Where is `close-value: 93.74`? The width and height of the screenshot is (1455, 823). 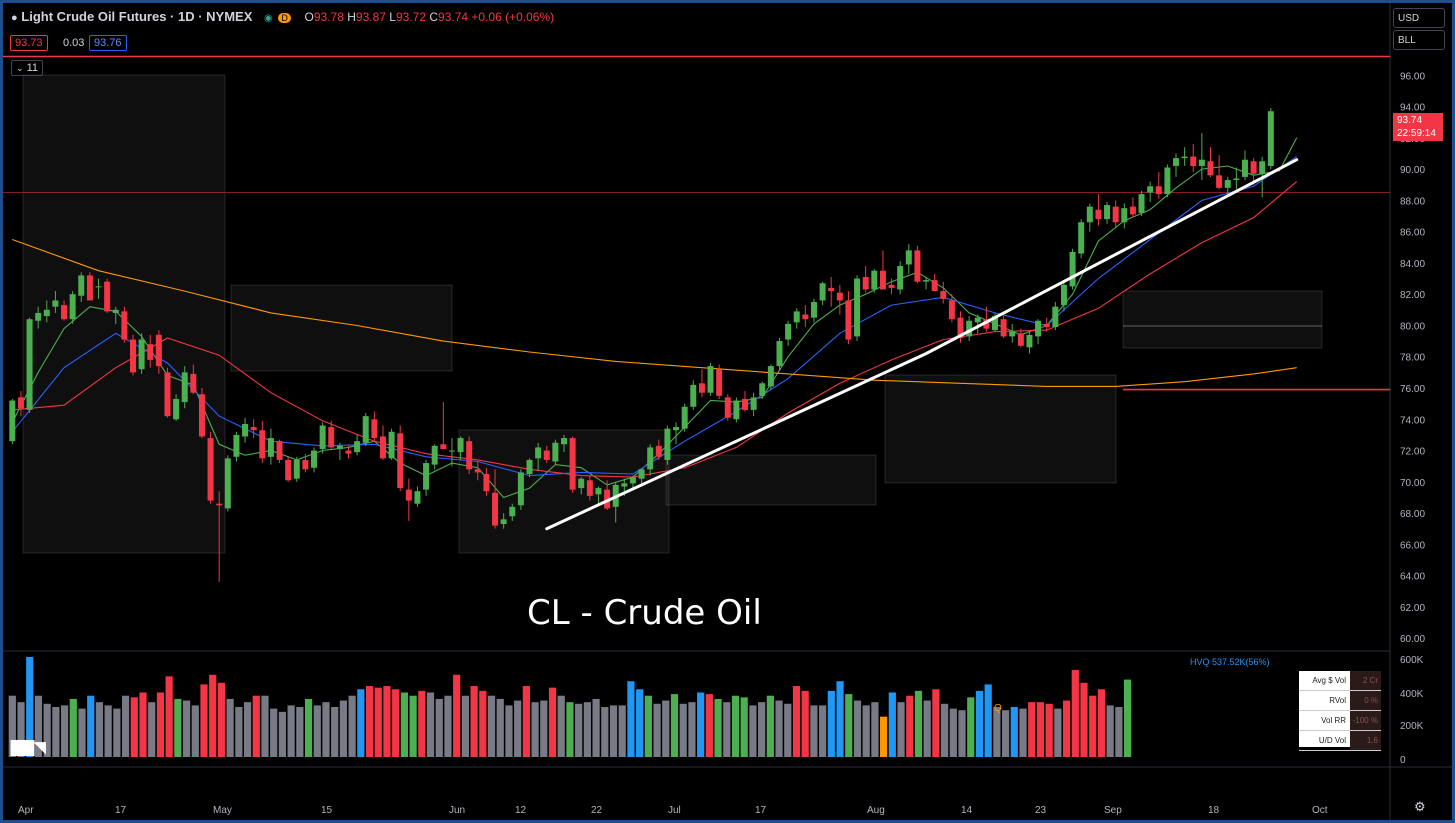 close-value: 93.74 is located at coordinates (453, 17).